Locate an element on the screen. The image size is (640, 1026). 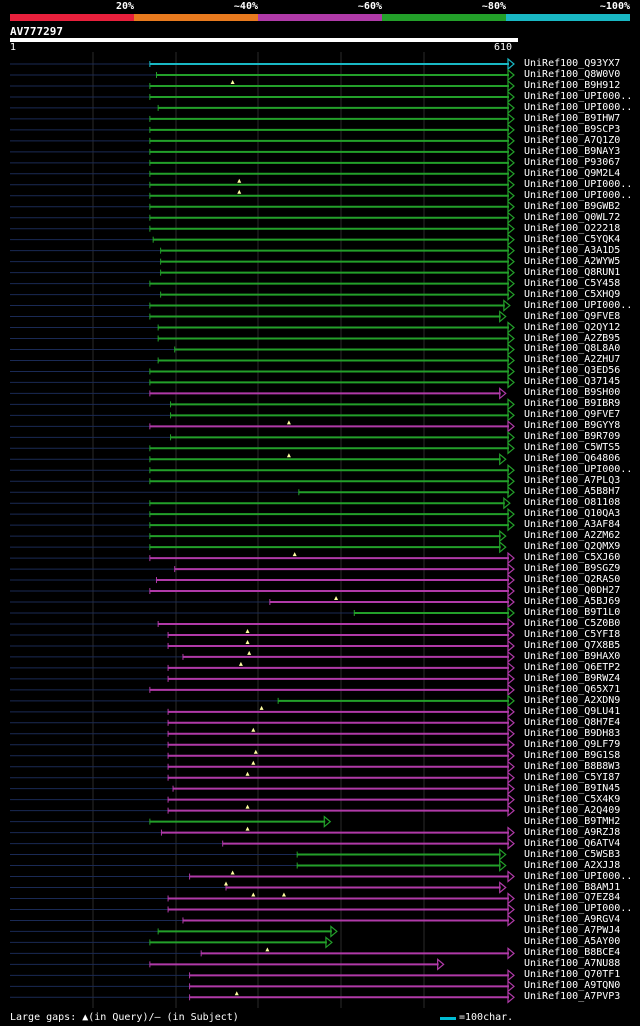
hit-label: UniRef100_C5XJ60 is located at coordinates (572, 558).